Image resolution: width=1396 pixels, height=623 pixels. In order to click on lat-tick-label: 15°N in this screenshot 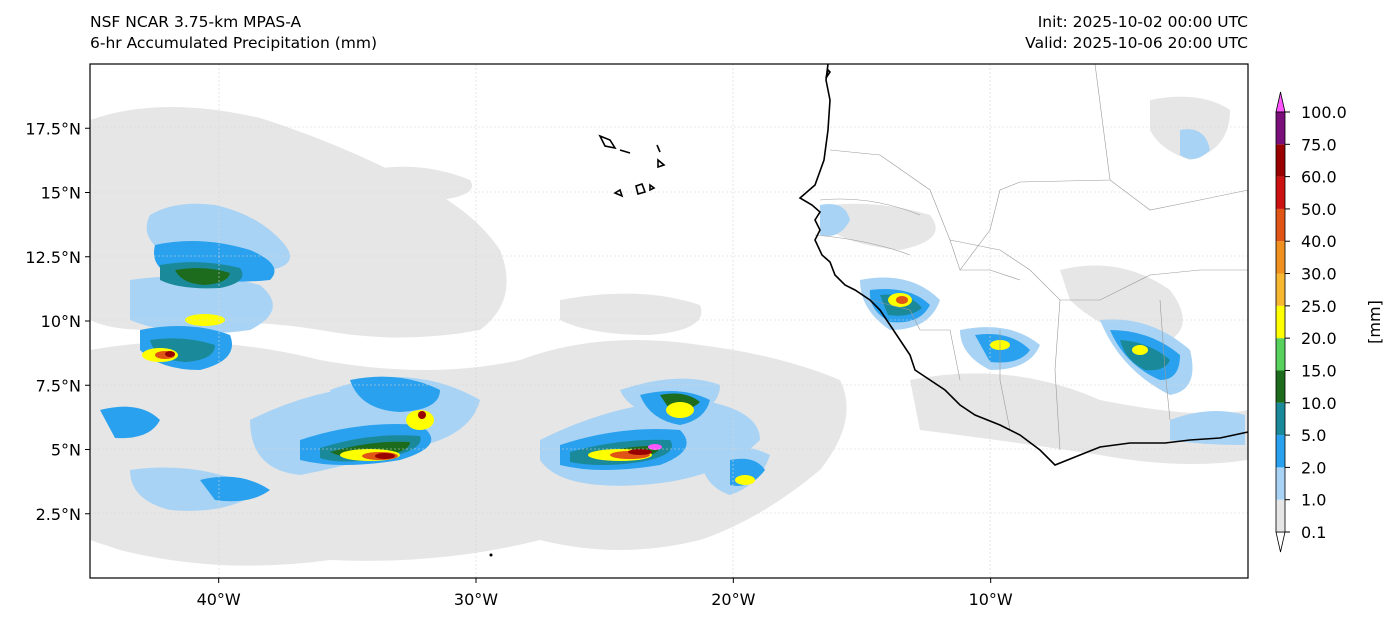, I will do `click(61, 193)`.